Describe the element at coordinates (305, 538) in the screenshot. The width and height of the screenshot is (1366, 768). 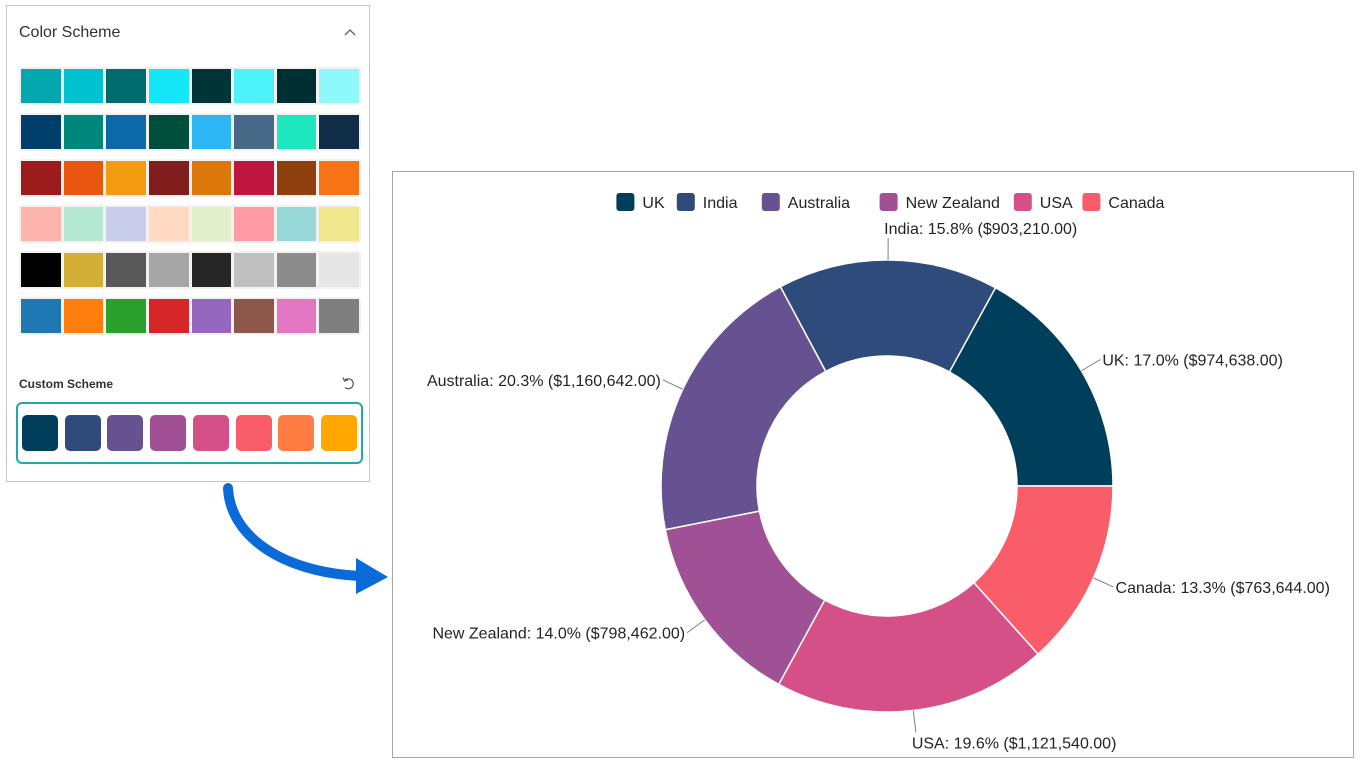
I see `curved-arrow-icon` at that location.